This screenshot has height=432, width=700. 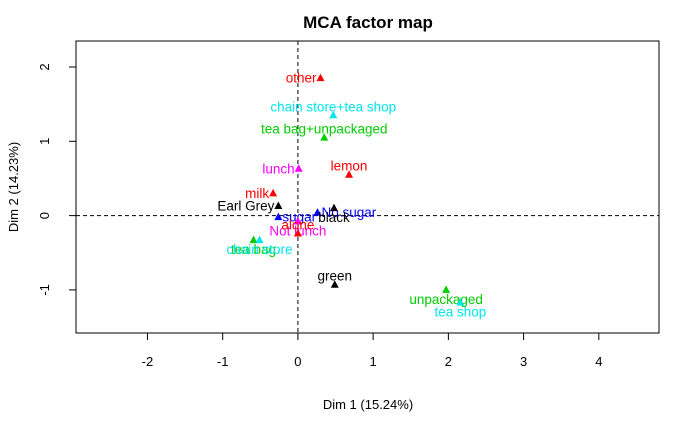 What do you see at coordinates (373, 361) in the screenshot?
I see `x-tick-label: 1` at bounding box center [373, 361].